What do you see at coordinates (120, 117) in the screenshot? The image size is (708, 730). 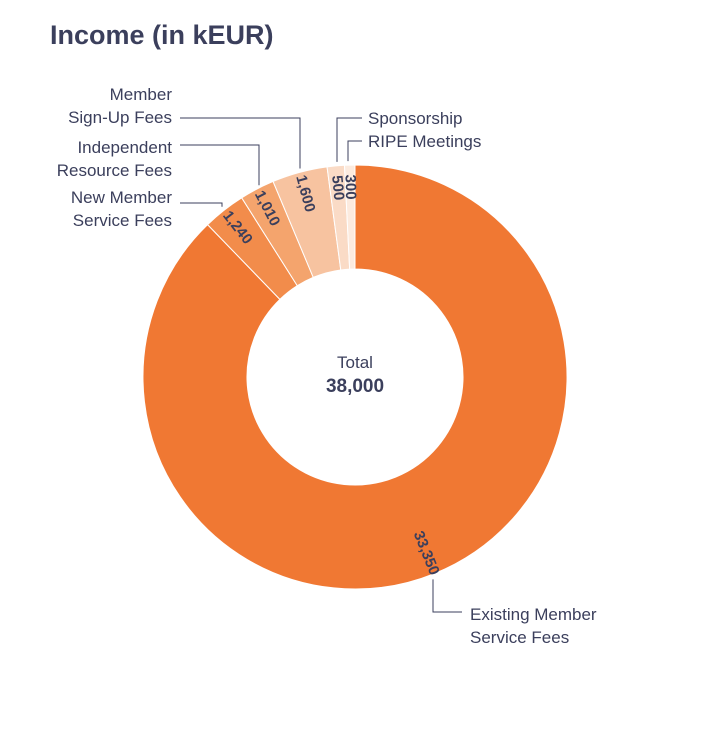 I see `category-label-line: Sign-Up Fees` at bounding box center [120, 117].